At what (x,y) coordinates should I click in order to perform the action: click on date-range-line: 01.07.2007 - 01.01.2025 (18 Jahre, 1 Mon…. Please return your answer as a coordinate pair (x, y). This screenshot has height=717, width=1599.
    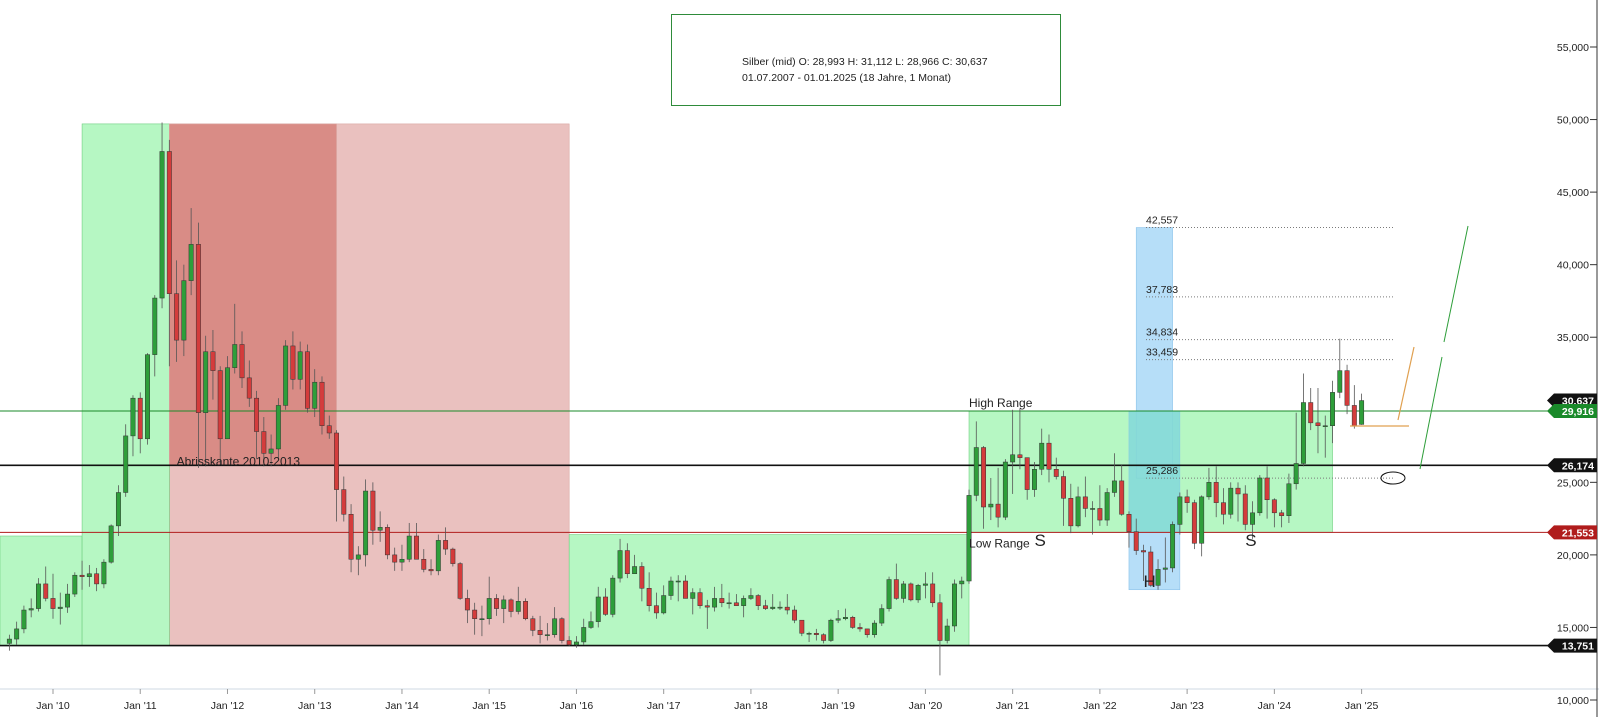
    Looking at the image, I should click on (846, 78).